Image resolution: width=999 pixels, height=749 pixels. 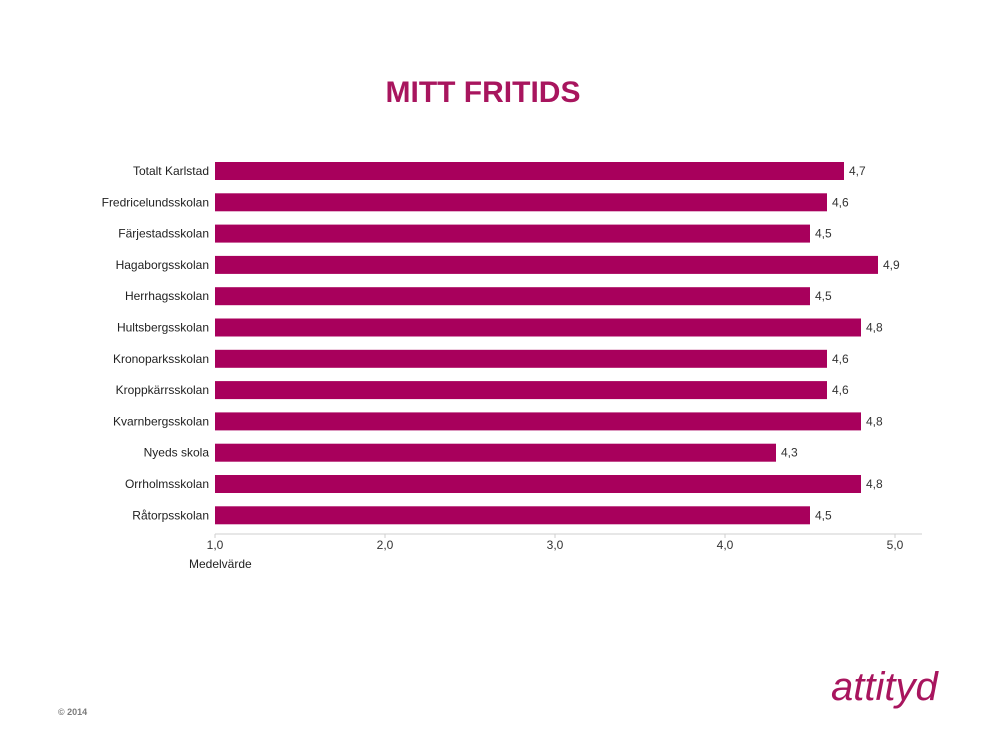 I want to click on category-label: Färjestadsskolan, so click(x=163, y=234).